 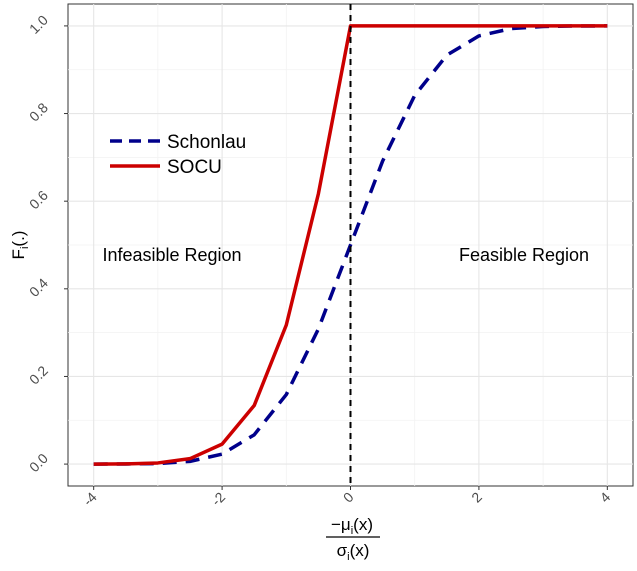 What do you see at coordinates (524, 255) in the screenshot?
I see `annotation-feasible-region: Feasible Region` at bounding box center [524, 255].